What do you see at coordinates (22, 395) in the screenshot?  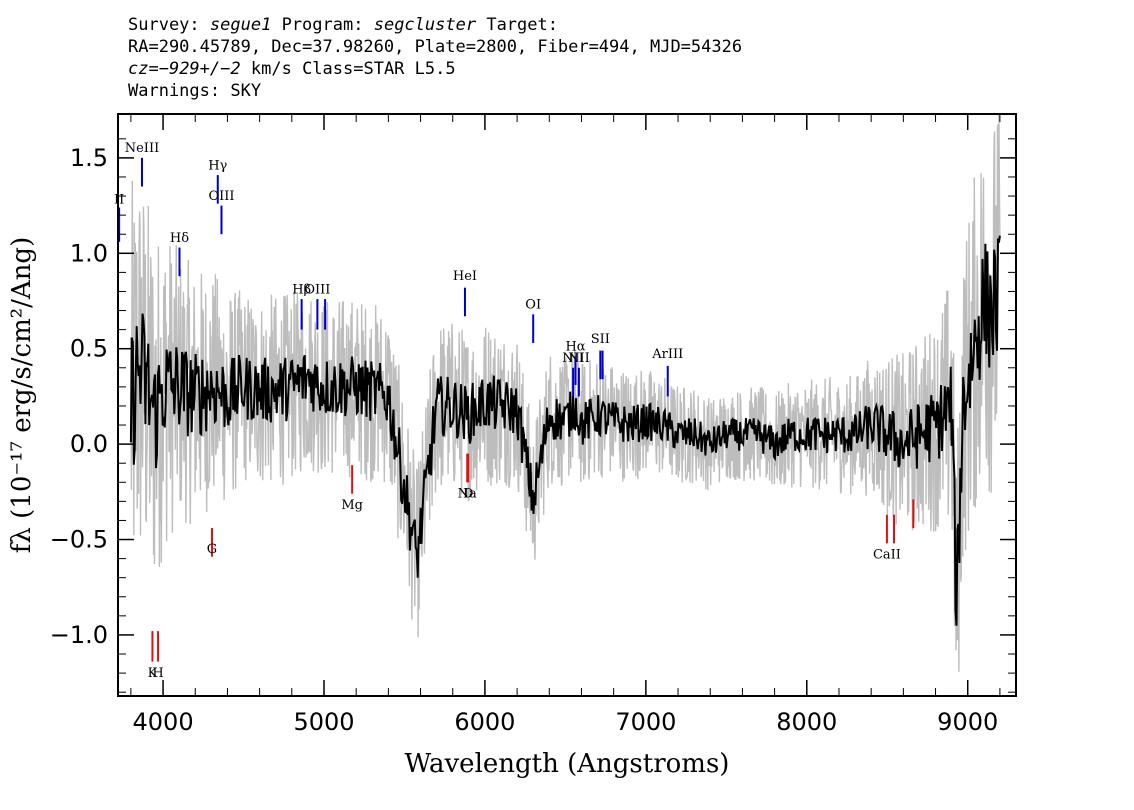 I see `y-axis-title: fλ (10⁻¹⁷ erg/s/cm²/Ang)` at bounding box center [22, 395].